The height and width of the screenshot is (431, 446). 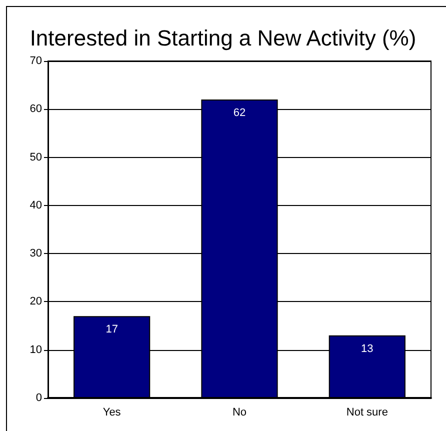 What do you see at coordinates (367, 412) in the screenshot?
I see `x-tick-label: Not sure` at bounding box center [367, 412].